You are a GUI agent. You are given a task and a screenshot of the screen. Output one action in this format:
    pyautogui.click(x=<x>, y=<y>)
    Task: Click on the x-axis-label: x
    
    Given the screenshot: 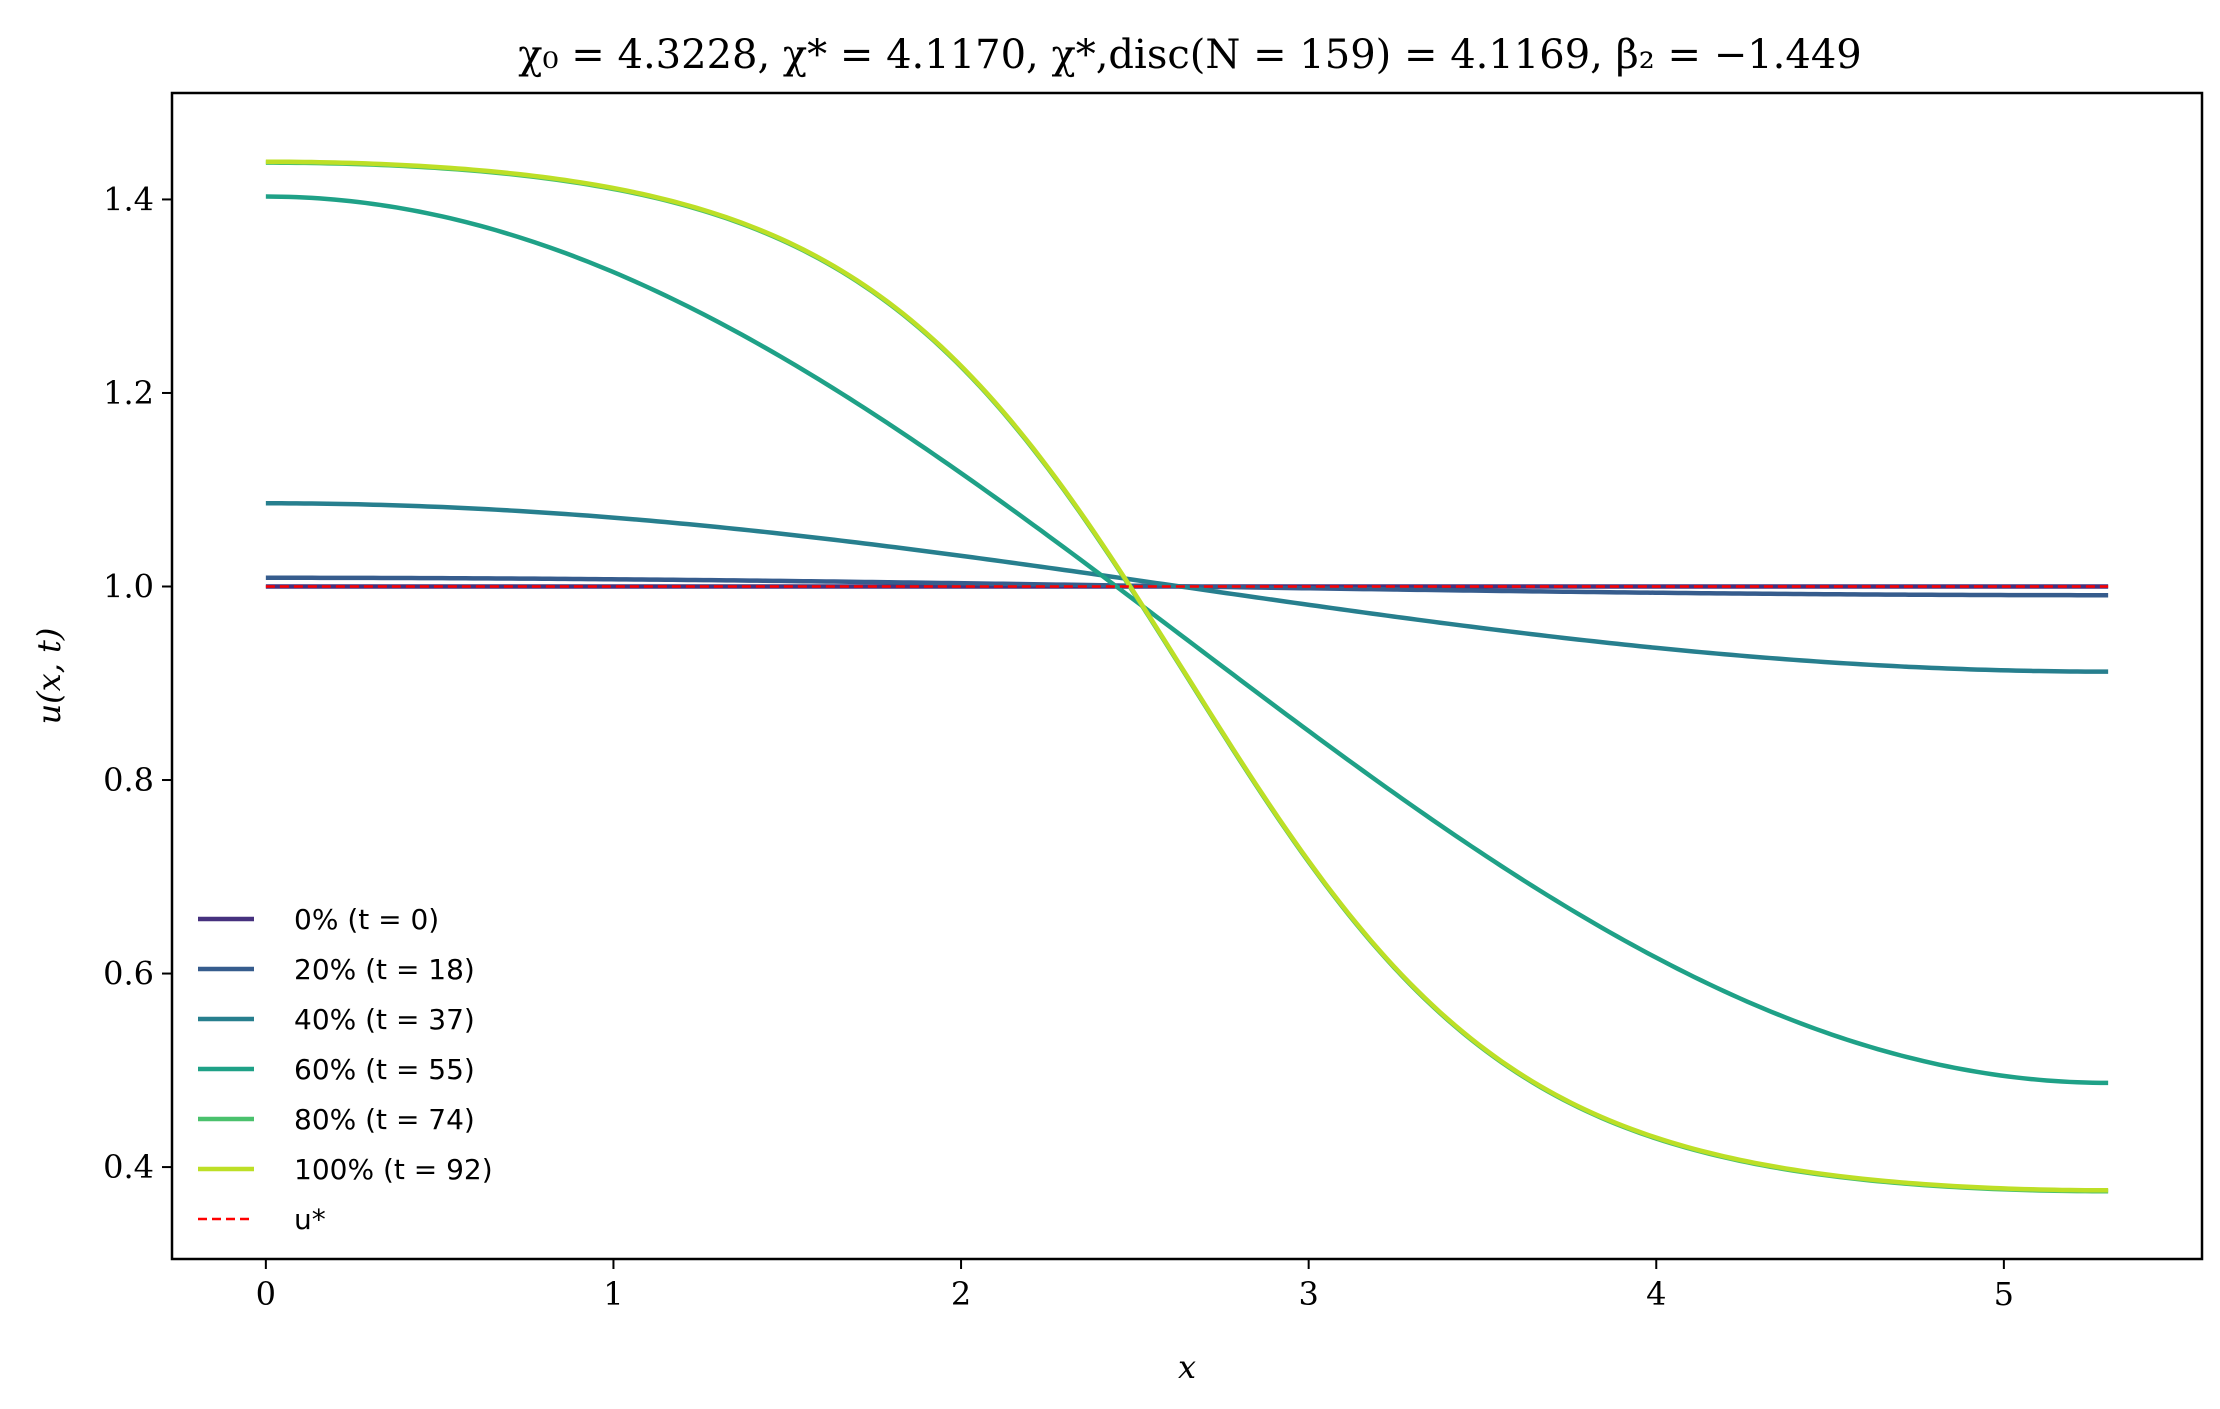 What is the action you would take?
    pyautogui.click(x=1187, y=1367)
    